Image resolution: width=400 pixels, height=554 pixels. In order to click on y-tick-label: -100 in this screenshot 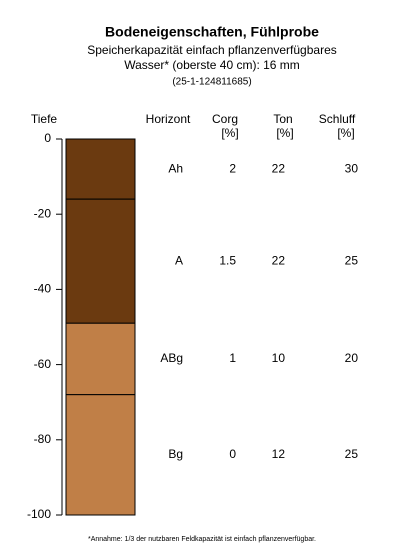, I will do `click(39, 514)`.